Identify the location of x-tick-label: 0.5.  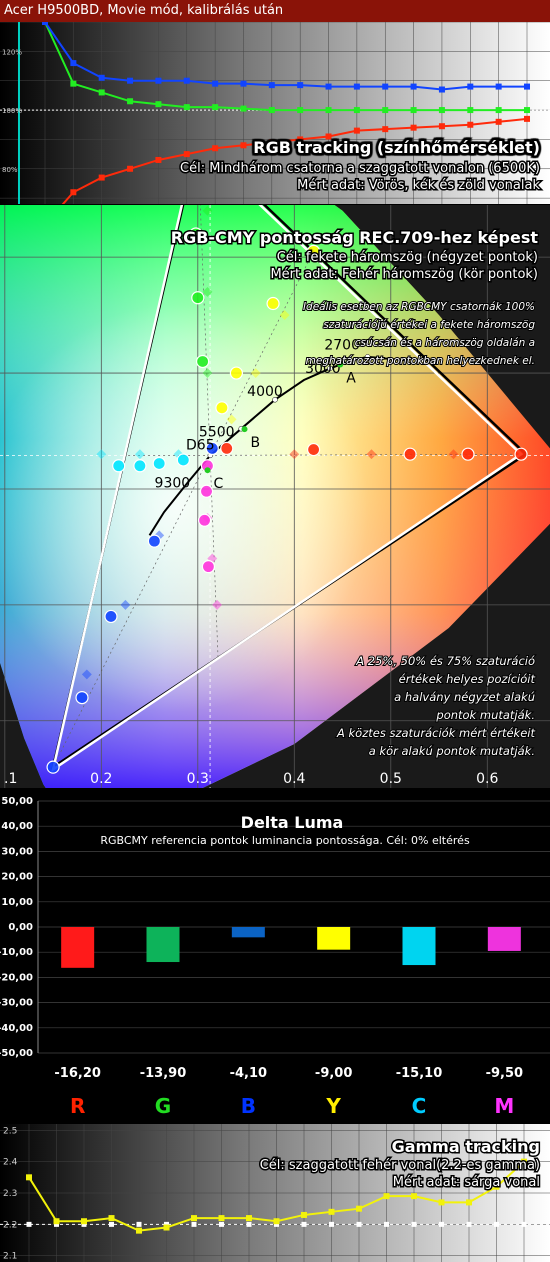
(391, 779).